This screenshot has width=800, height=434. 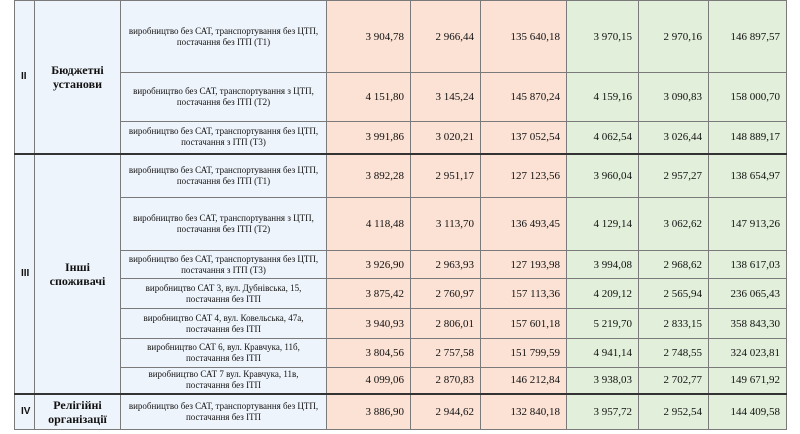 I want to click on group-name-line: організації, so click(x=77, y=418).